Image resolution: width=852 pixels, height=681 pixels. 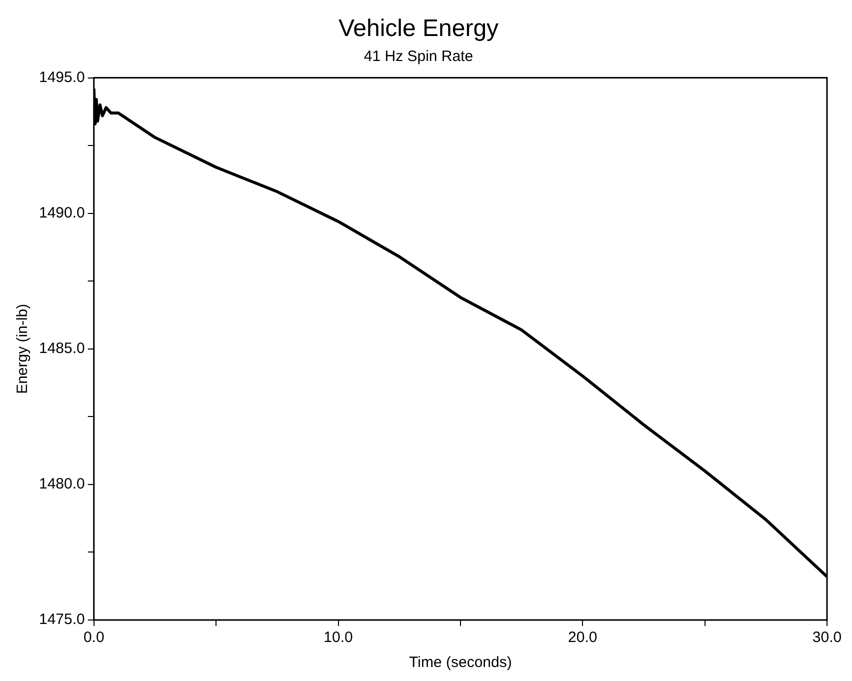 I want to click on x-tick-label: 20.0, so click(x=583, y=637).